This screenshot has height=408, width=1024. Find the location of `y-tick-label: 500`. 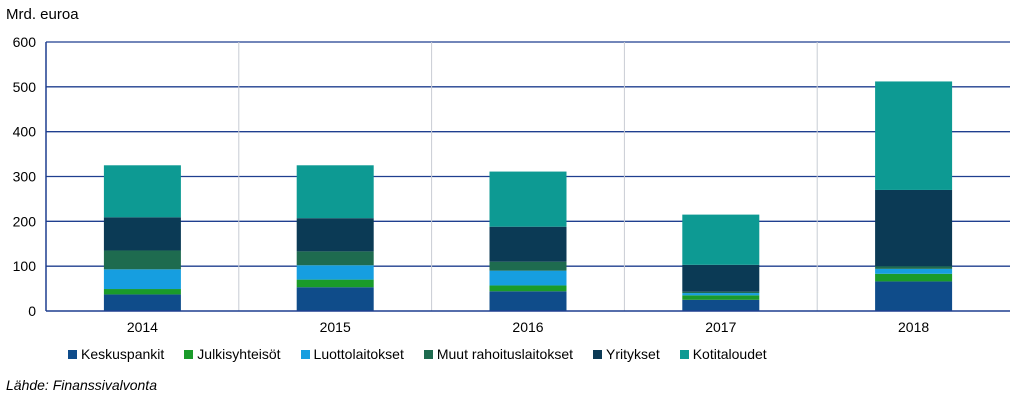

y-tick-label: 500 is located at coordinates (25, 87).